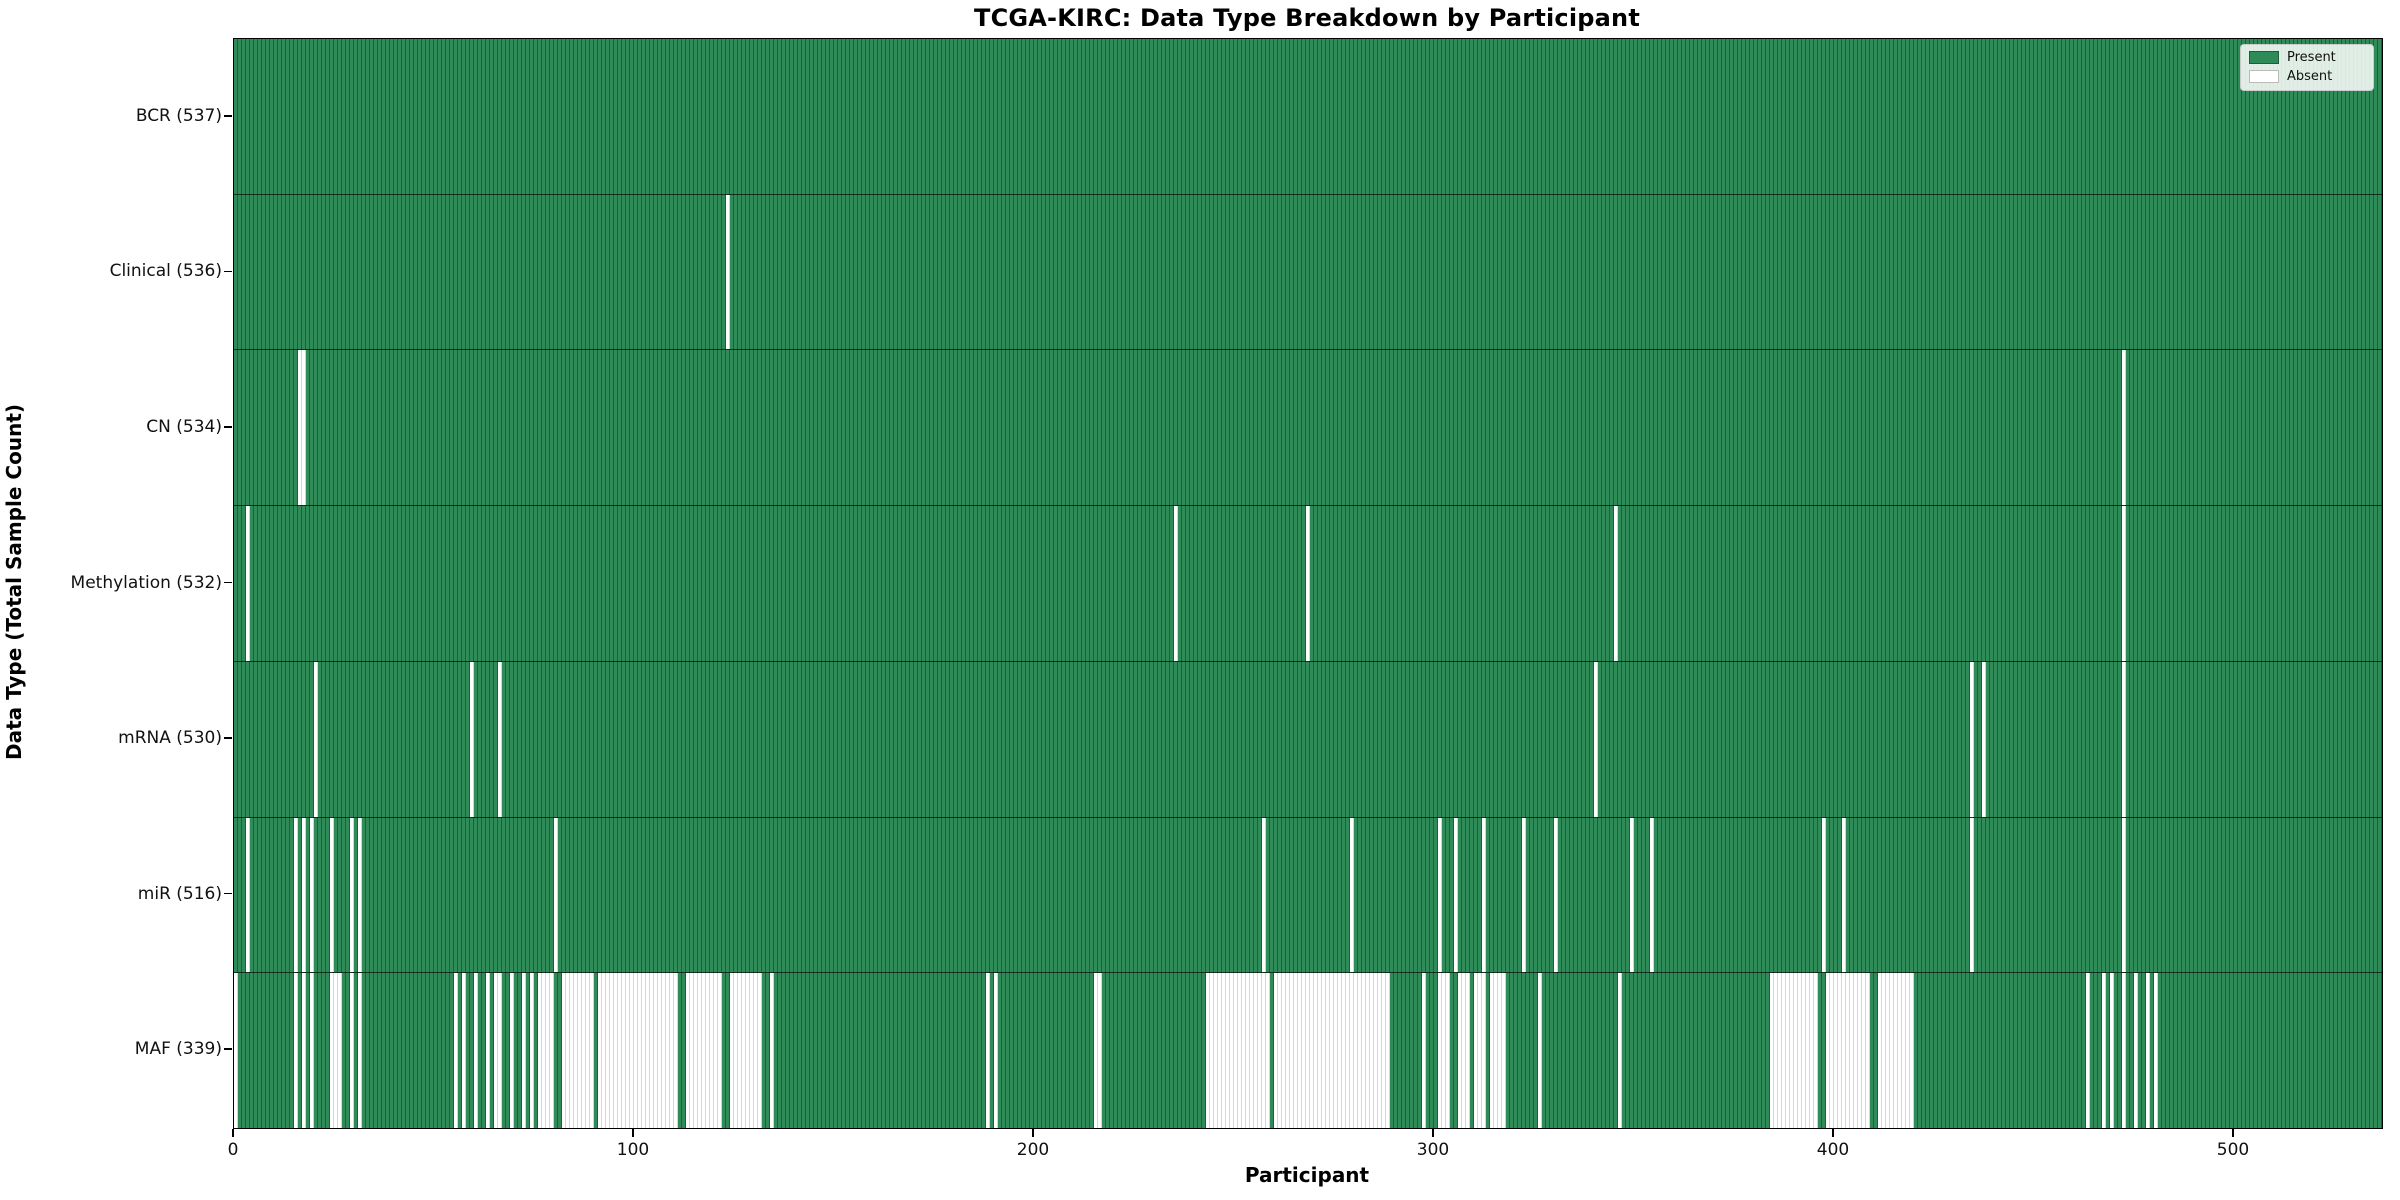 Image resolution: width=2400 pixels, height=1200 pixels. I want to click on x-tick-label-0: 0, so click(233, 1150).